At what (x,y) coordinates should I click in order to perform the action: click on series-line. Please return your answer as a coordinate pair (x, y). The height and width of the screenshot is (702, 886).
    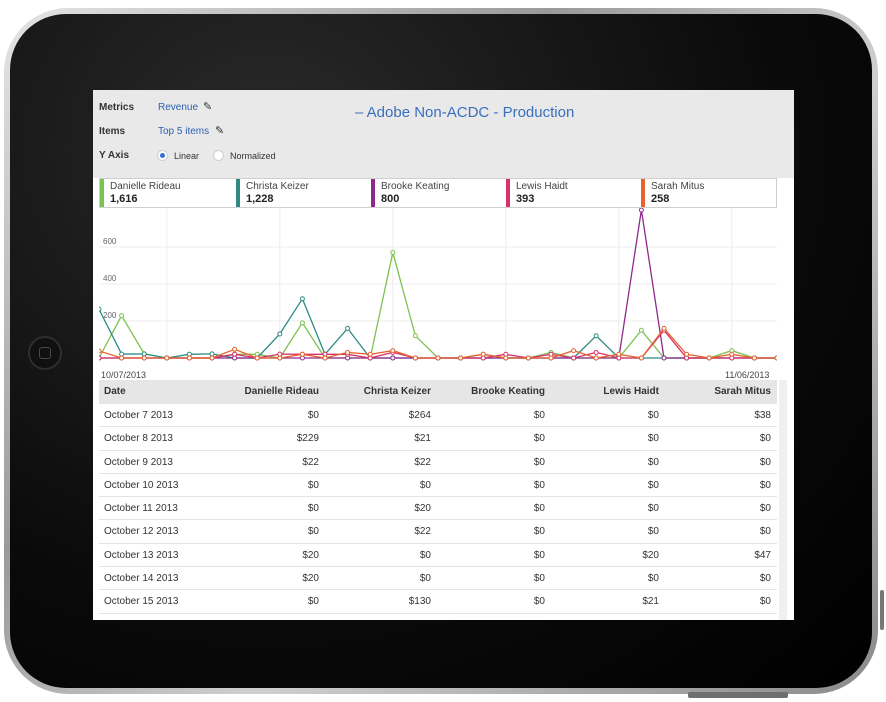
    Looking at the image, I should click on (438, 328).